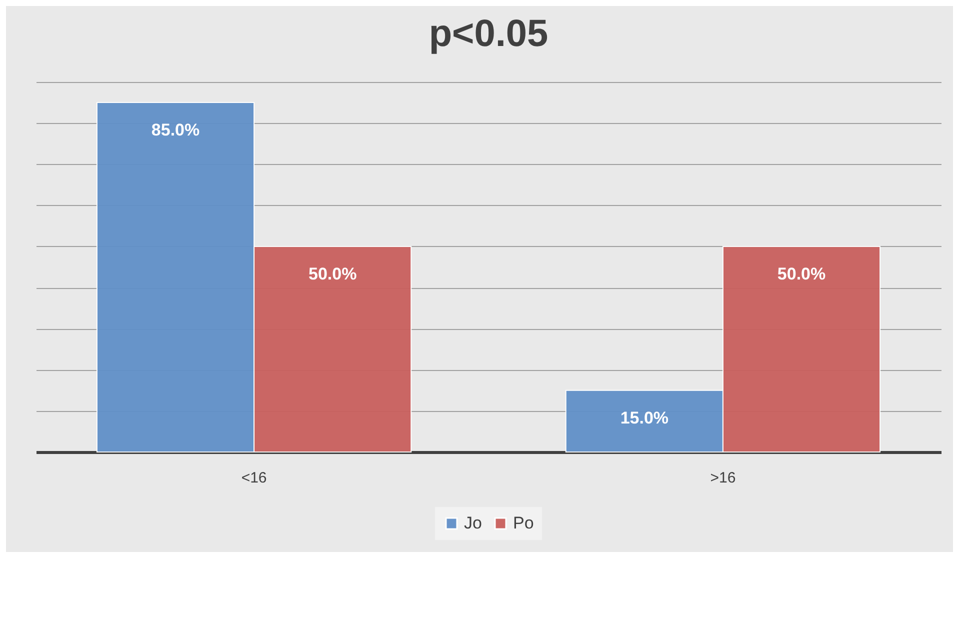  Describe the element at coordinates (175, 130) in the screenshot. I see `data-label: 85.0%` at that location.